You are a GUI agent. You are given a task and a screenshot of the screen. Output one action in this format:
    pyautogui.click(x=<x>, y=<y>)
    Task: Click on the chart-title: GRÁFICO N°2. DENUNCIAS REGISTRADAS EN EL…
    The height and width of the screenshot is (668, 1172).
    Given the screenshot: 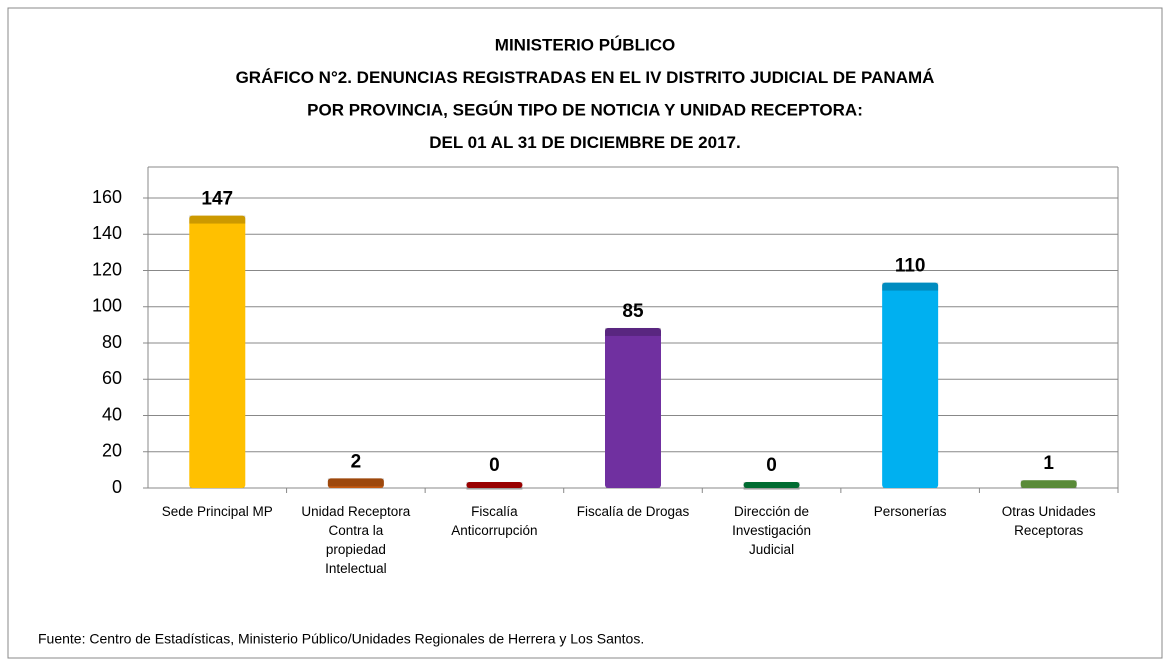 What is the action you would take?
    pyautogui.click(x=585, y=77)
    